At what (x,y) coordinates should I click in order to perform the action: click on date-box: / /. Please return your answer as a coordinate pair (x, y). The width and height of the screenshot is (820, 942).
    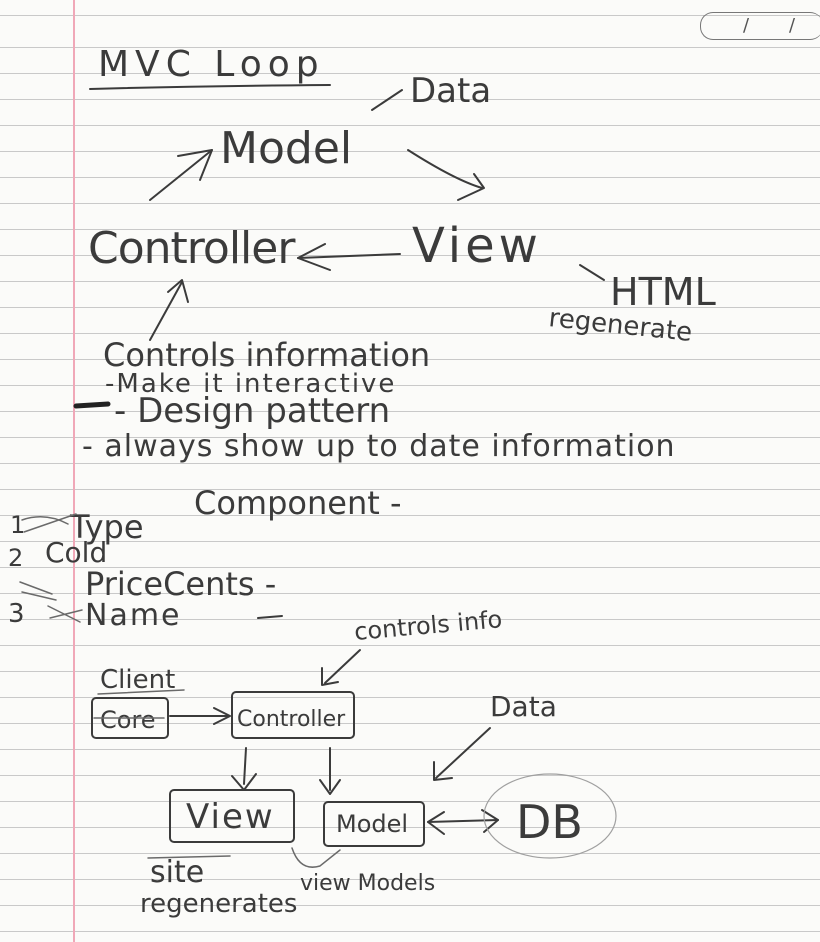
    Looking at the image, I should click on (760, 26).